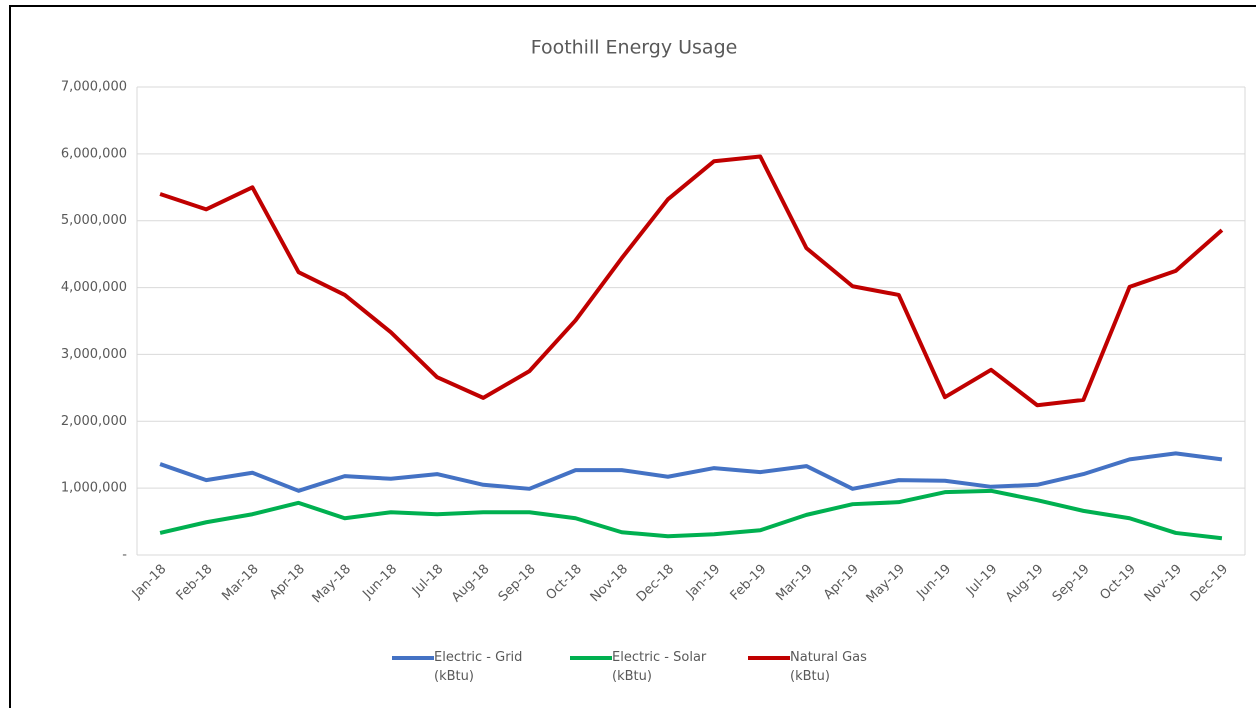 The image size is (1256, 708). What do you see at coordinates (94, 421) in the screenshot?
I see `y-tick-label: 2,000,000` at bounding box center [94, 421].